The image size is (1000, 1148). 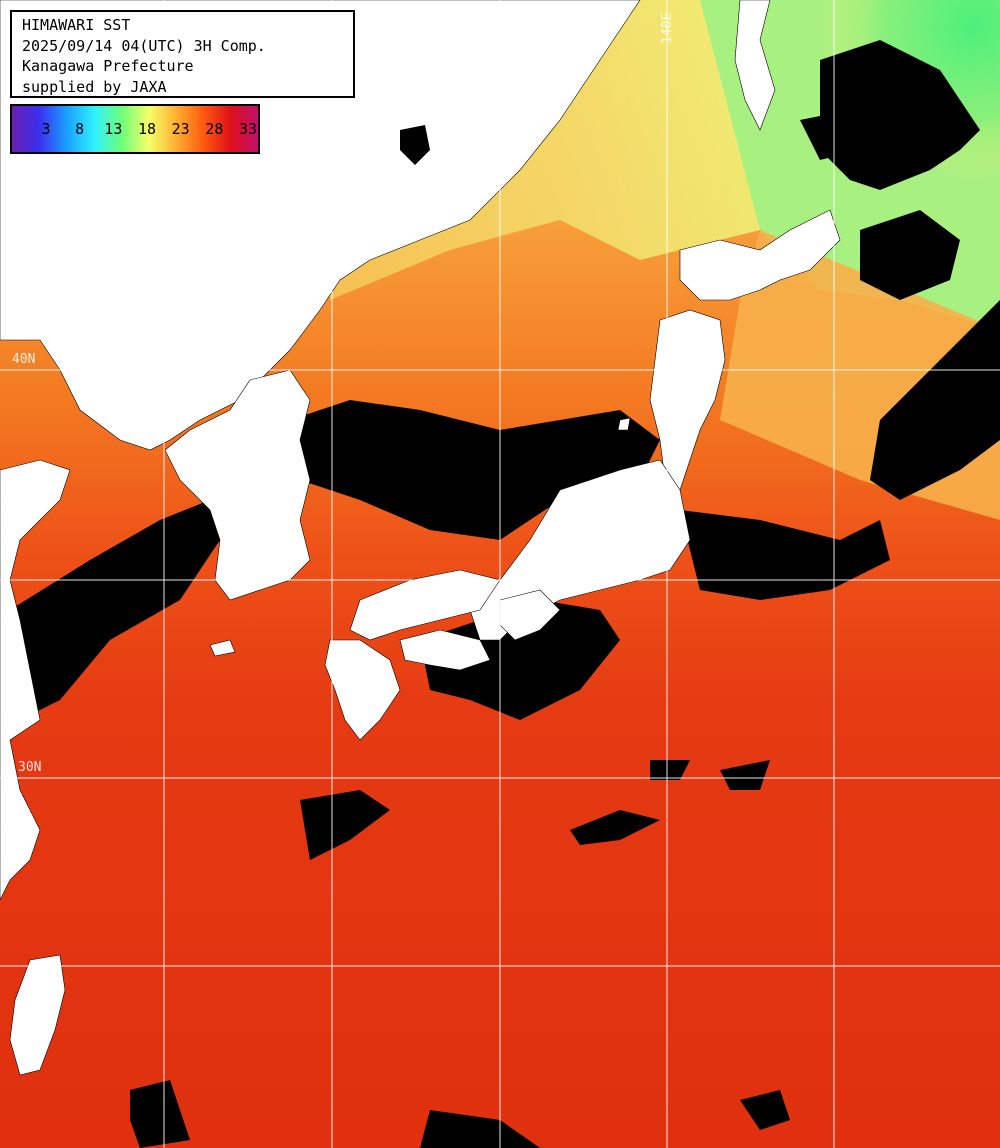 I want to click on lon-label-140e: 140E, so click(x=667, y=28).